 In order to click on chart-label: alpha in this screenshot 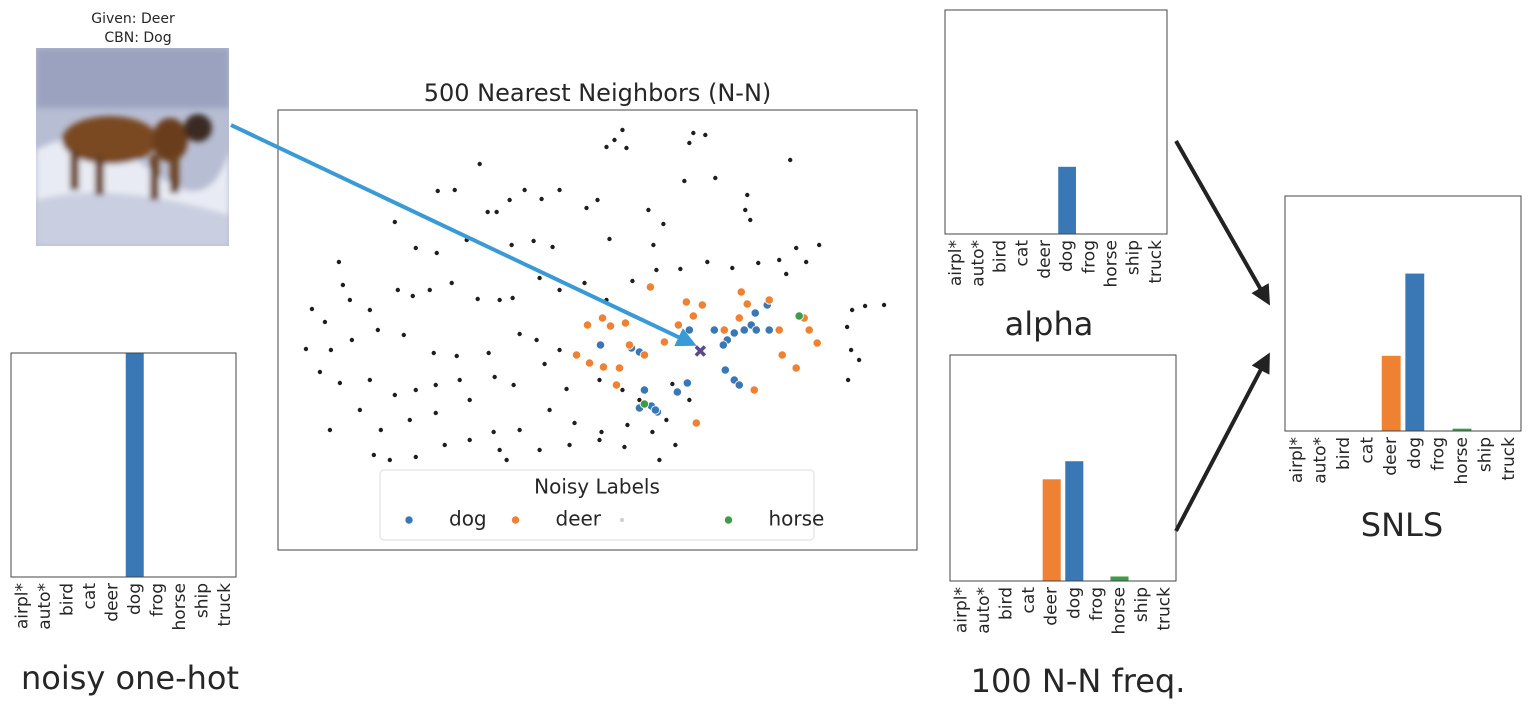, I will do `click(1049, 324)`.